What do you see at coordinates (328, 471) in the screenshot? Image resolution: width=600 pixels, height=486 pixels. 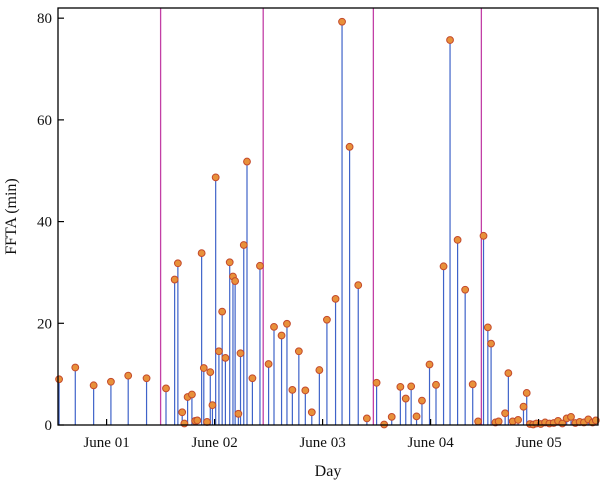 I see `x-axis-label: Day` at bounding box center [328, 471].